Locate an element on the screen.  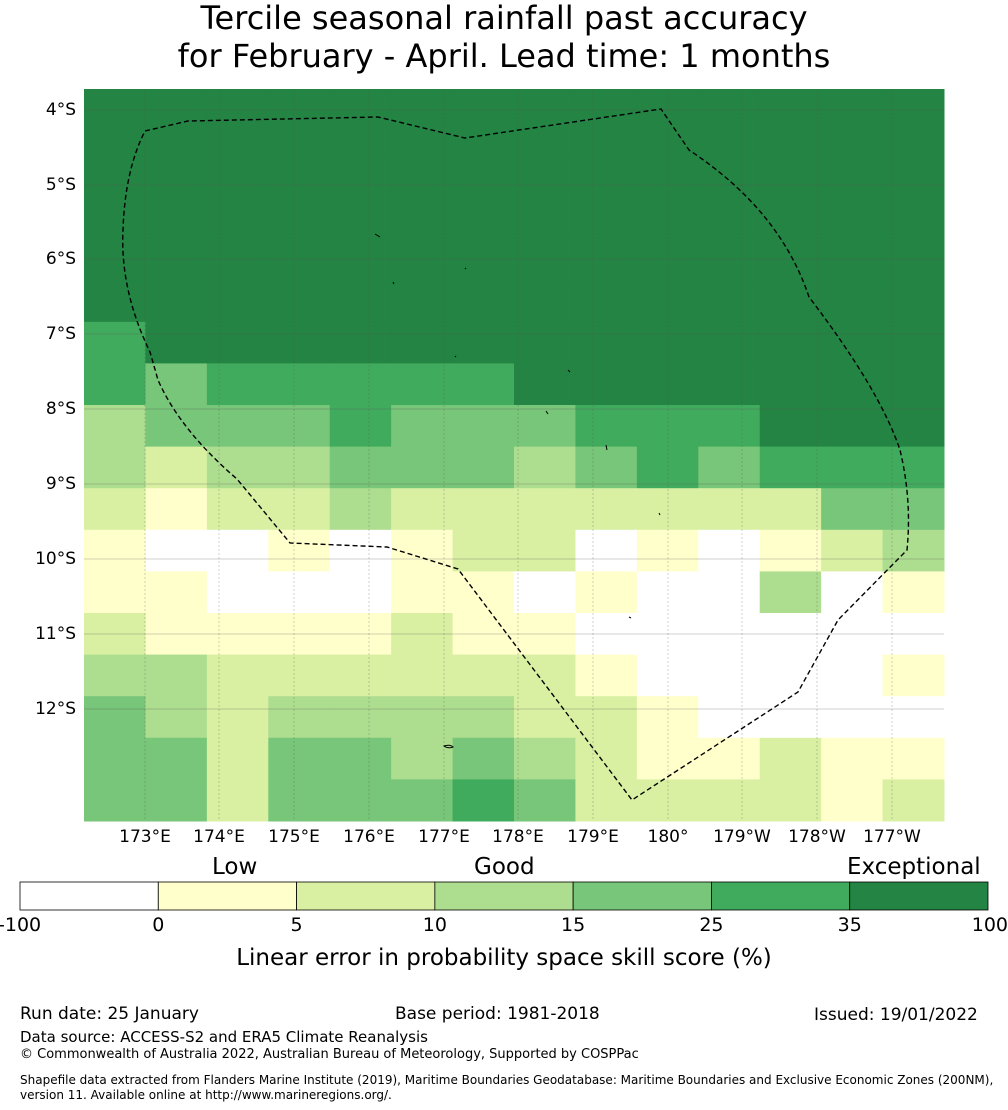
colorbar-tick-label: 10 is located at coordinates (434, 925).